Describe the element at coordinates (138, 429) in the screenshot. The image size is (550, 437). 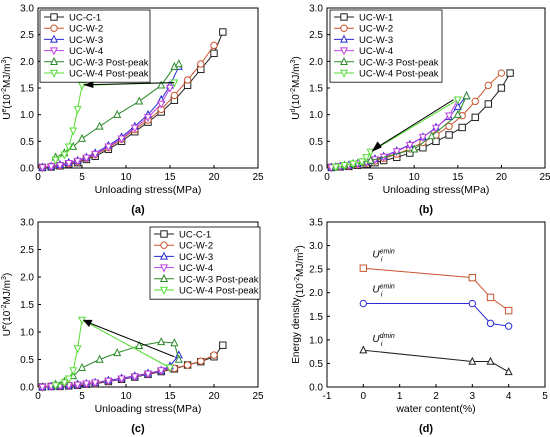
I see `panel-c-panel-label: (c)` at that location.